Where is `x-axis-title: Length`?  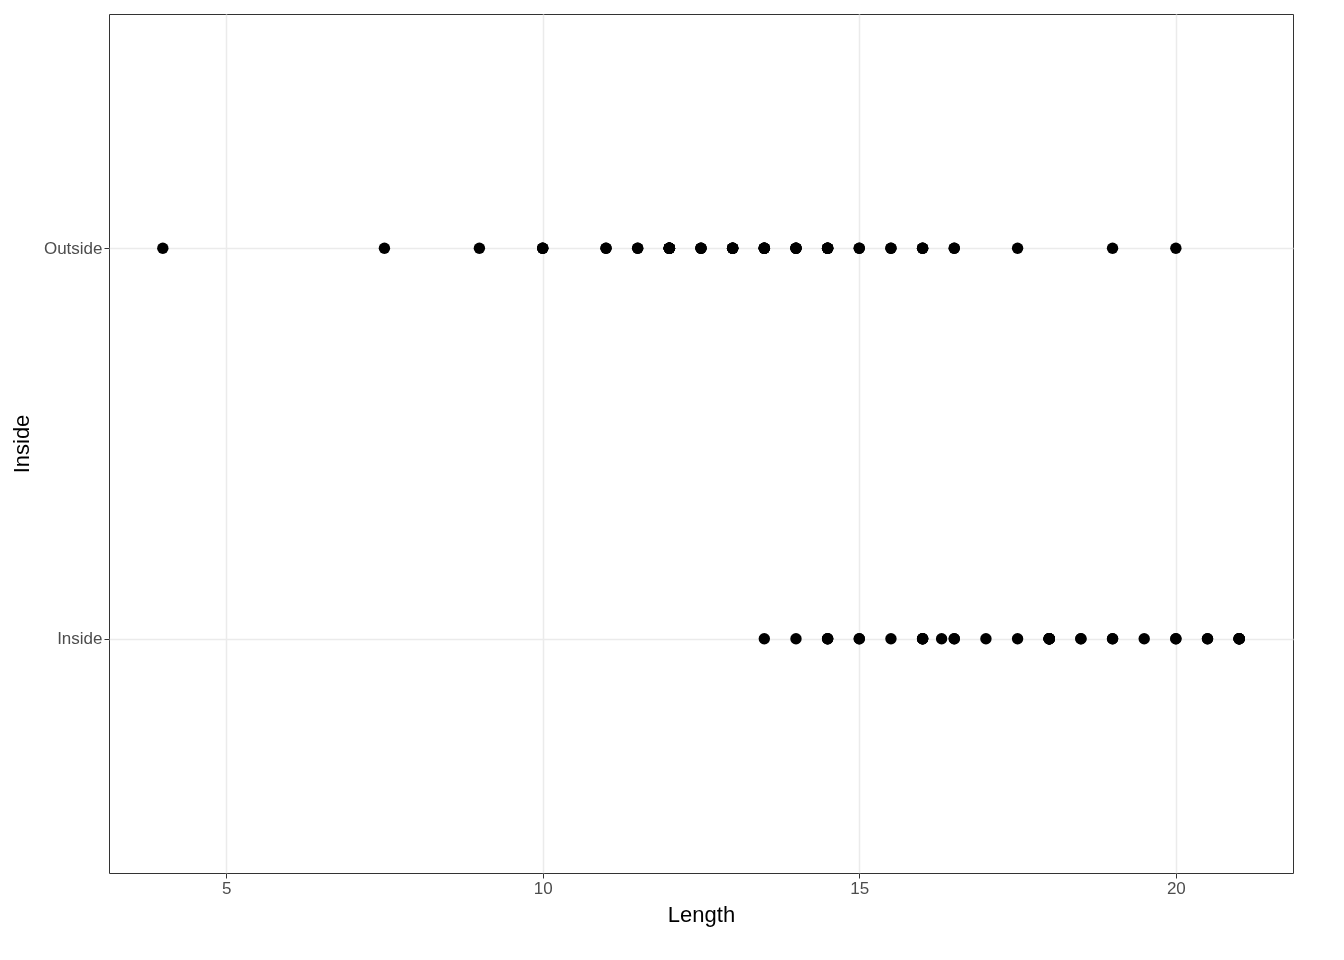 x-axis-title: Length is located at coordinates (701, 914).